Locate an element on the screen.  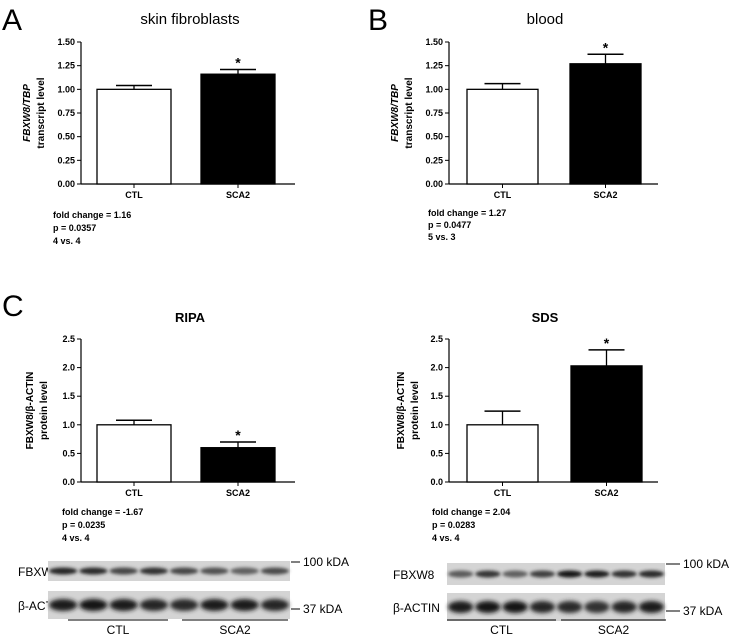
stats-line: 4 vs. 4 is located at coordinates (446, 538).